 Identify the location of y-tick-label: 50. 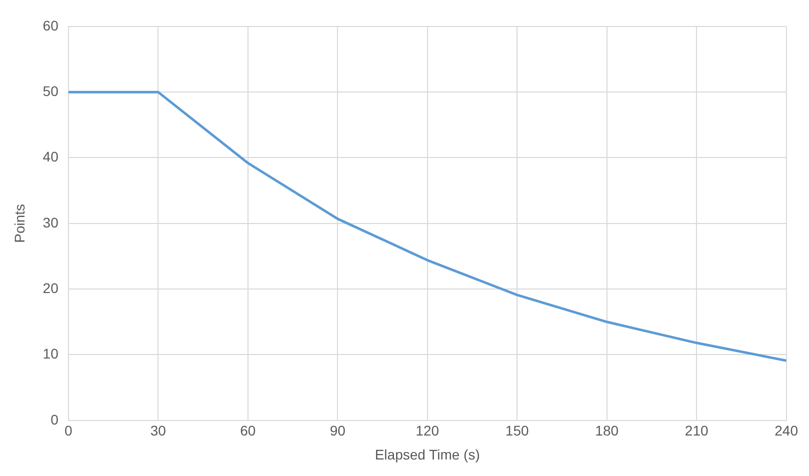
(50, 90).